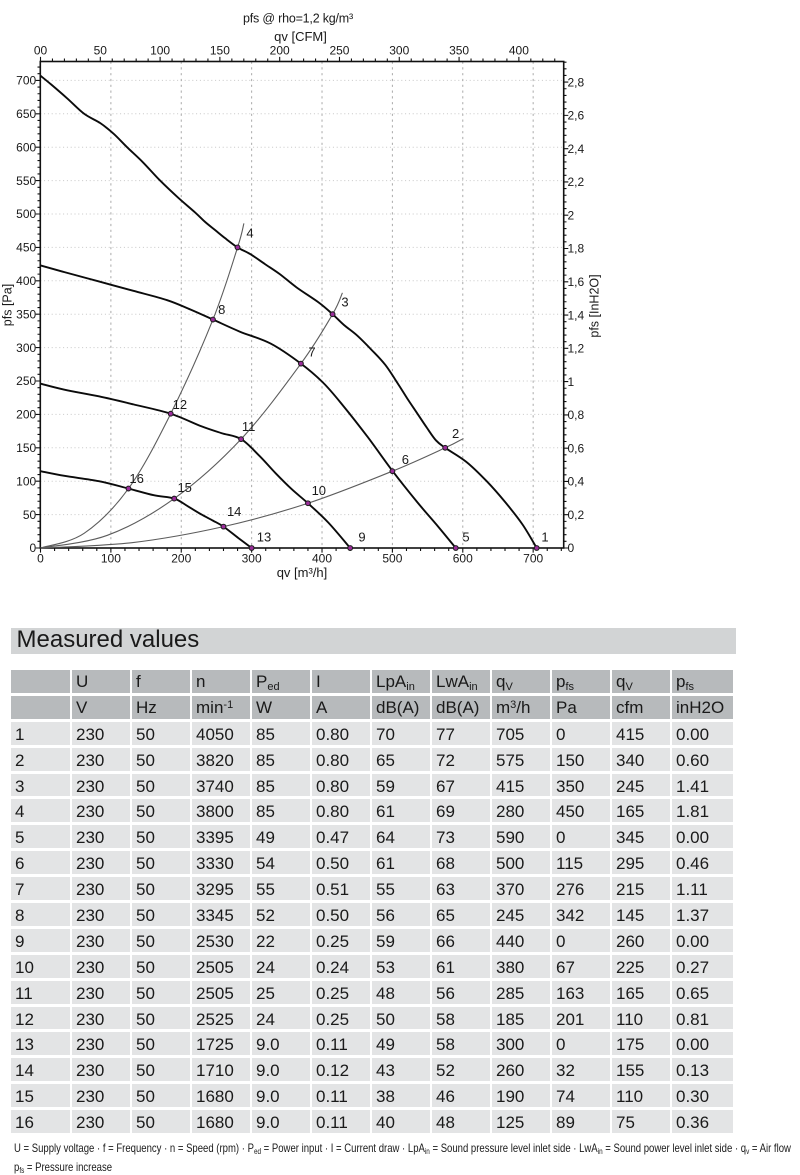  Describe the element at coordinates (576, 182) in the screenshot. I see `svg-text: 2,2` at that location.